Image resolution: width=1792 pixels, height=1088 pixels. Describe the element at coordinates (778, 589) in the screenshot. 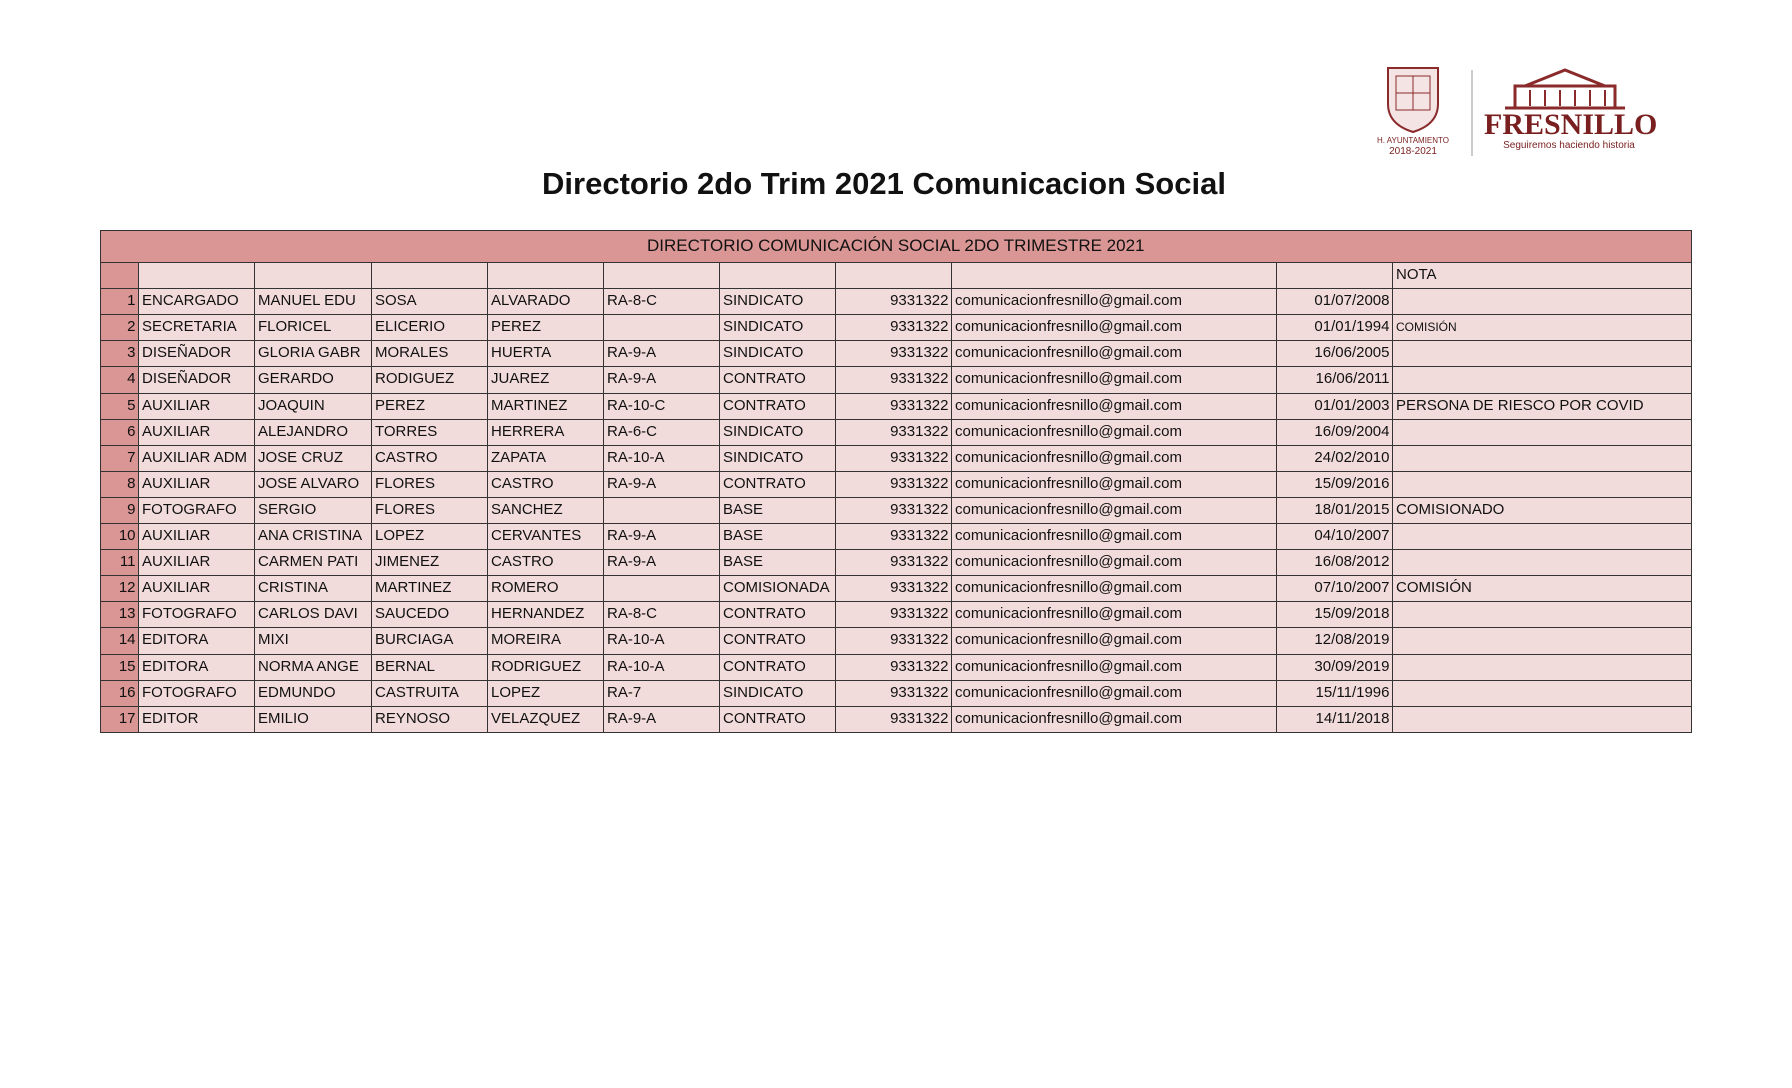

I see `cell: COMISIONADA` at that location.